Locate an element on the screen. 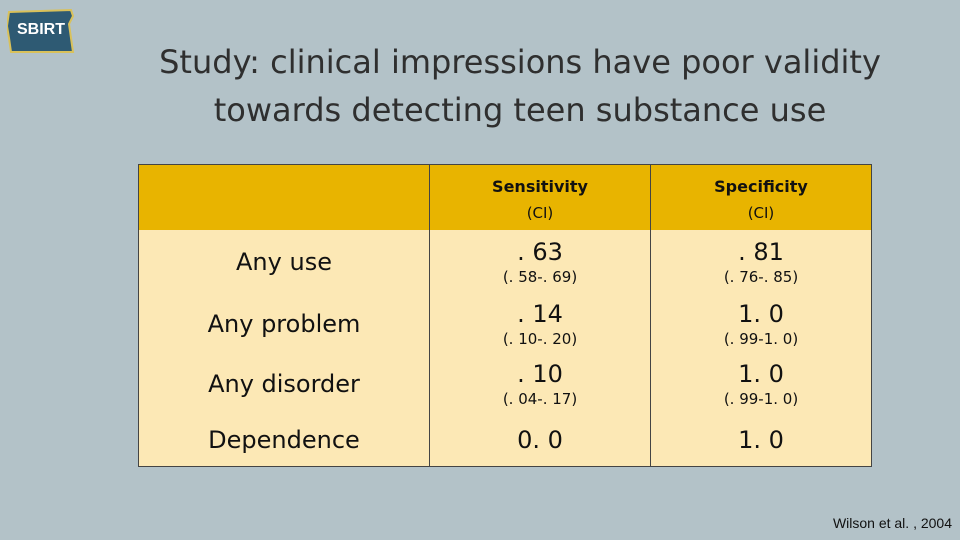 This screenshot has width=960, height=540. row-label: Any disorder is located at coordinates (284, 384).